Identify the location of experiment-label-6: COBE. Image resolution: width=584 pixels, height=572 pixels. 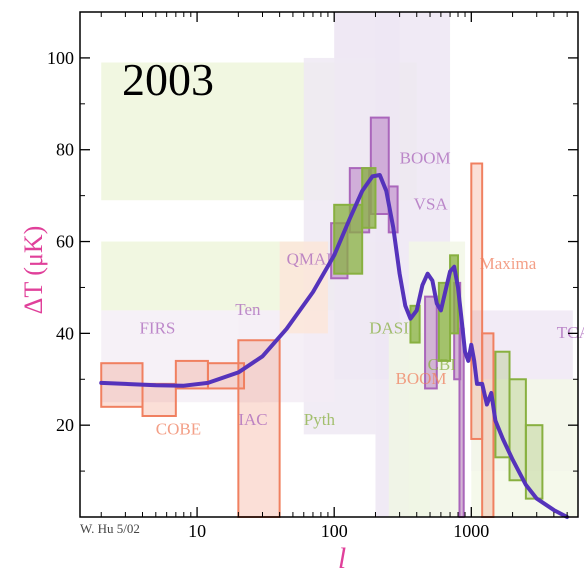
(178, 428).